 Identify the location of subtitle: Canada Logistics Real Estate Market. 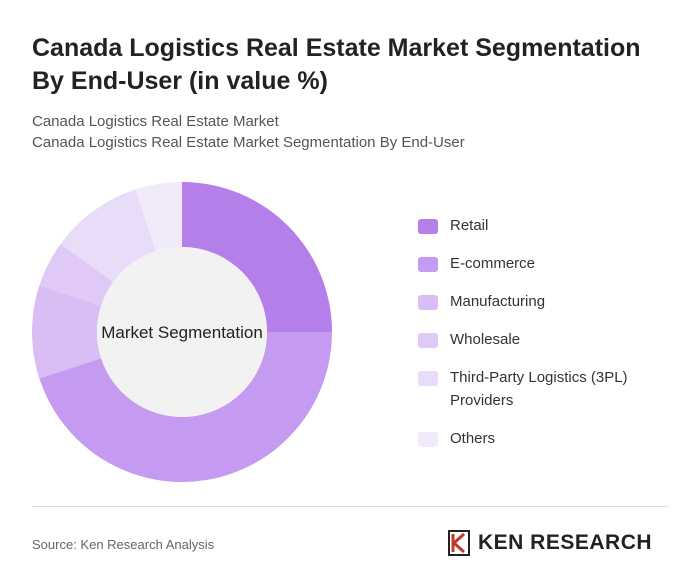
(155, 121).